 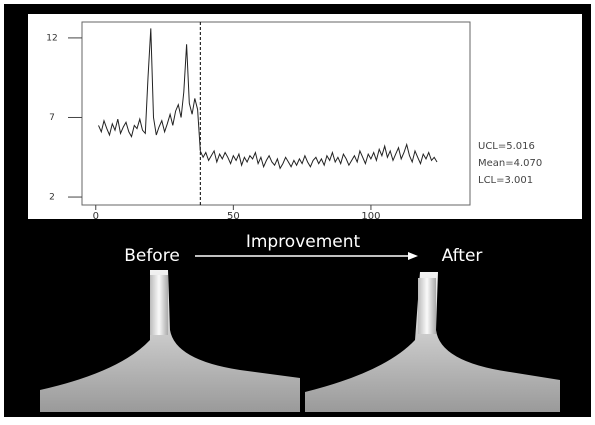 I want to click on x-tick-label: 50, so click(x=233, y=216).